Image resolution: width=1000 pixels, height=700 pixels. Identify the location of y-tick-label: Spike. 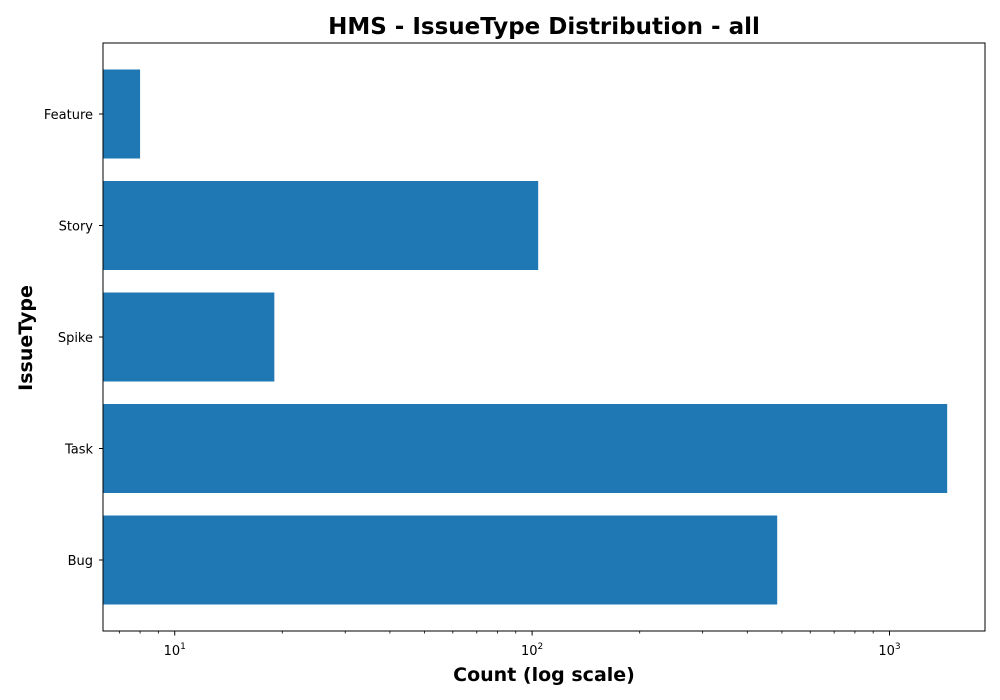
(75, 338).